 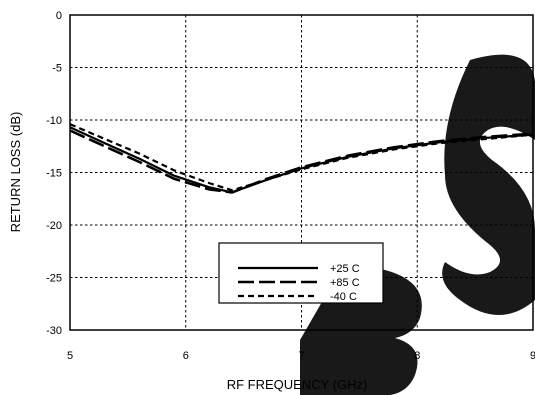 I want to click on y-tick-label: -25, so click(x=54, y=279).